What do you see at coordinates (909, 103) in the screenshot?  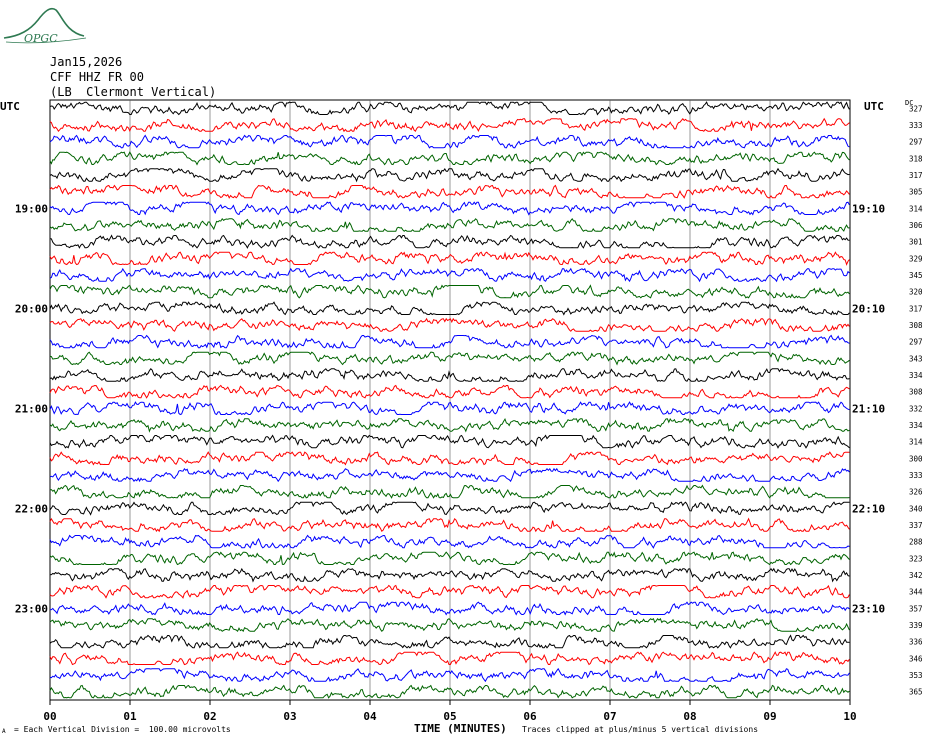 I see `dc-header: DC` at bounding box center [909, 103].